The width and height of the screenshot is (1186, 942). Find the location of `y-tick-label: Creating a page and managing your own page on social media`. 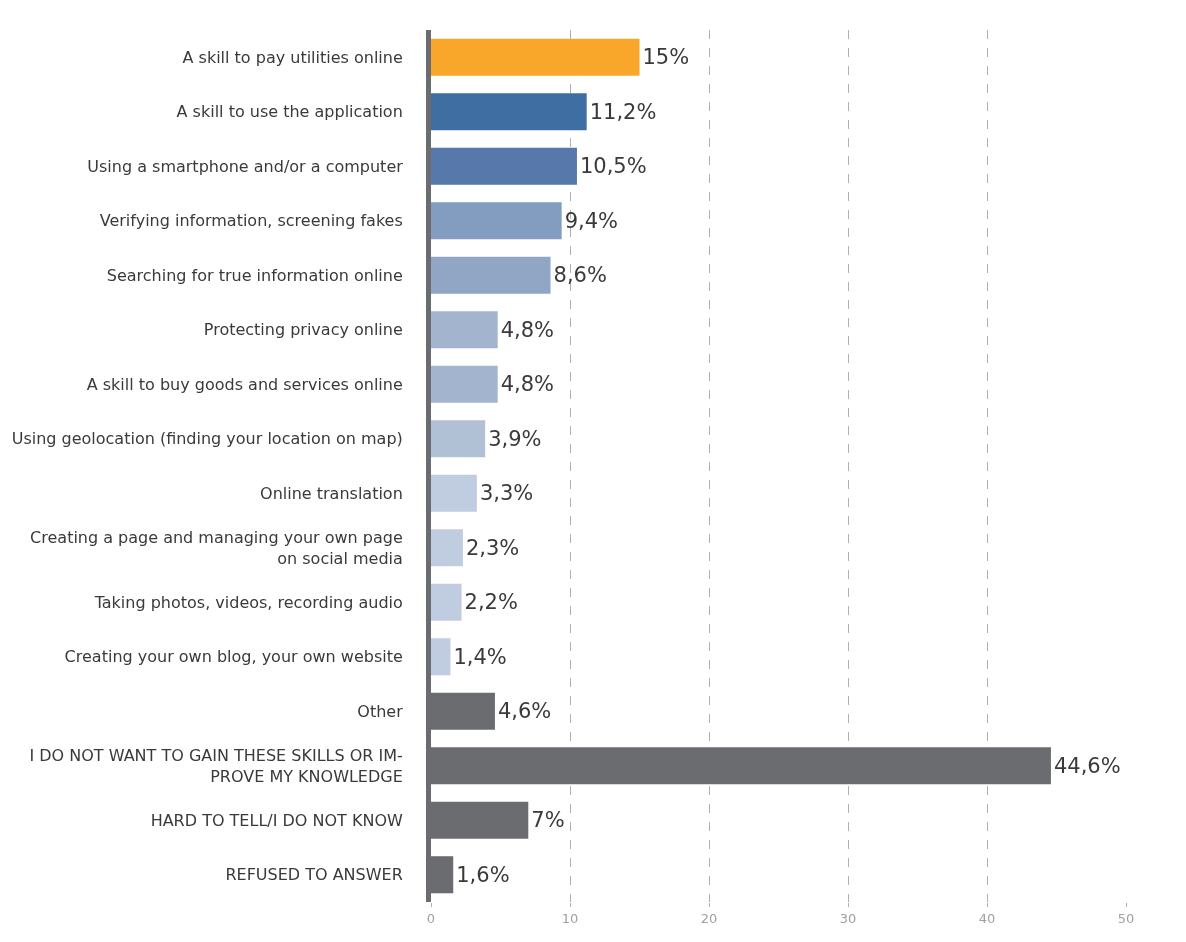

y-tick-label: Creating a page and managing your own page on social media is located at coordinates (216, 547).